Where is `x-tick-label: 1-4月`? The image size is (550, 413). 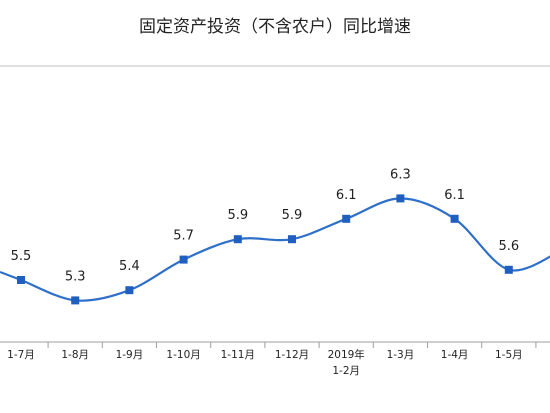
x-tick-label: 1-4月 is located at coordinates (455, 355).